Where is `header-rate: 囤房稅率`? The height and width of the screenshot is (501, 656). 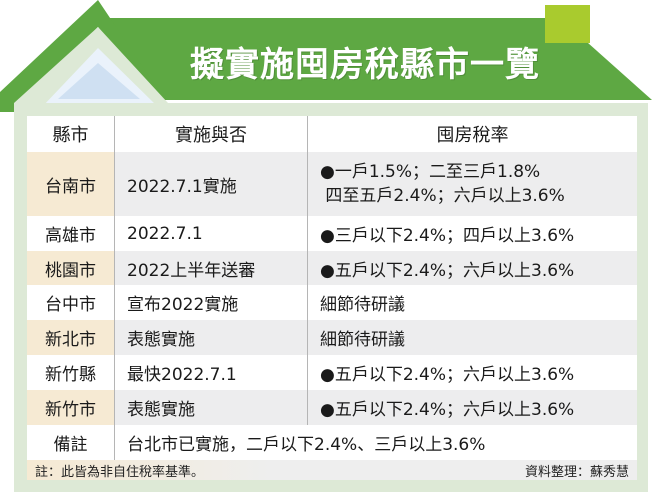
header-rate: 囤房稅率 is located at coordinates (472, 134).